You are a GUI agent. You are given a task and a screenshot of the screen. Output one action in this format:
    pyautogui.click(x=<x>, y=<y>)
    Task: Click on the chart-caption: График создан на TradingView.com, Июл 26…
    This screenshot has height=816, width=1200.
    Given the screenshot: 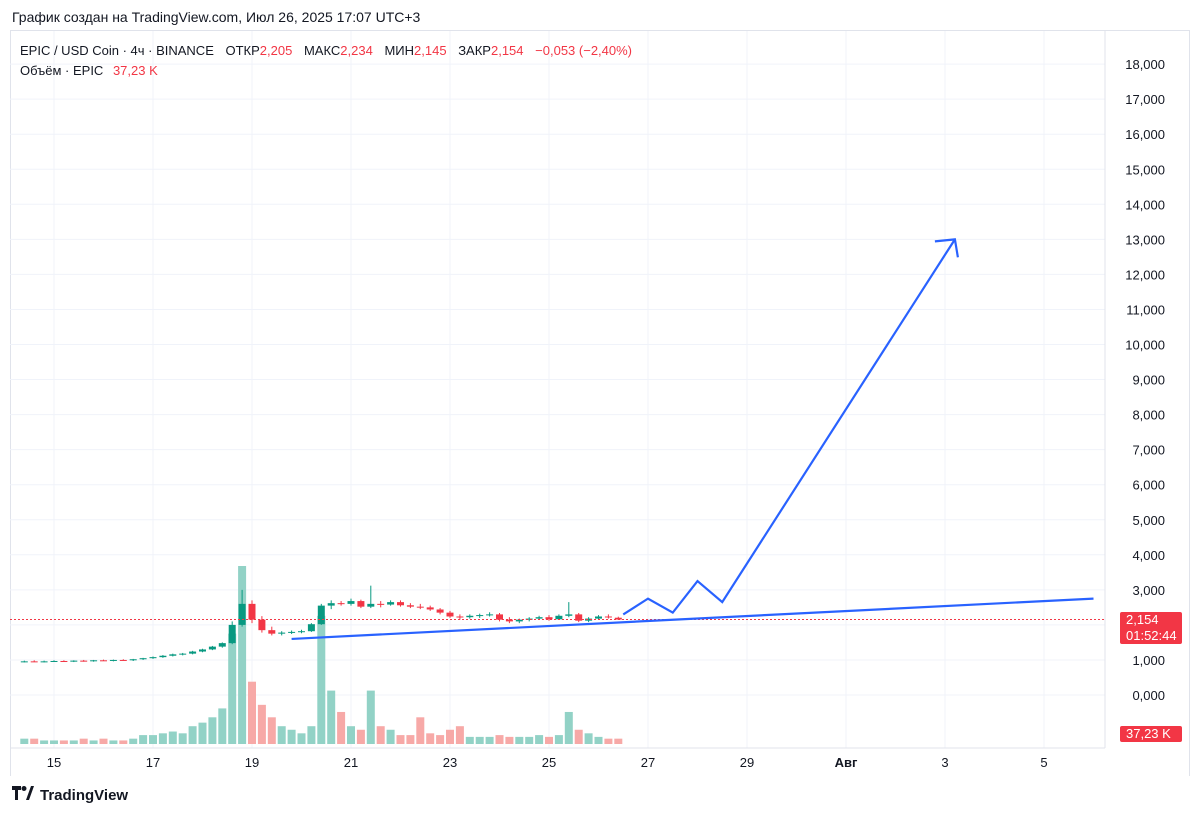 What is the action you would take?
    pyautogui.click(x=216, y=17)
    